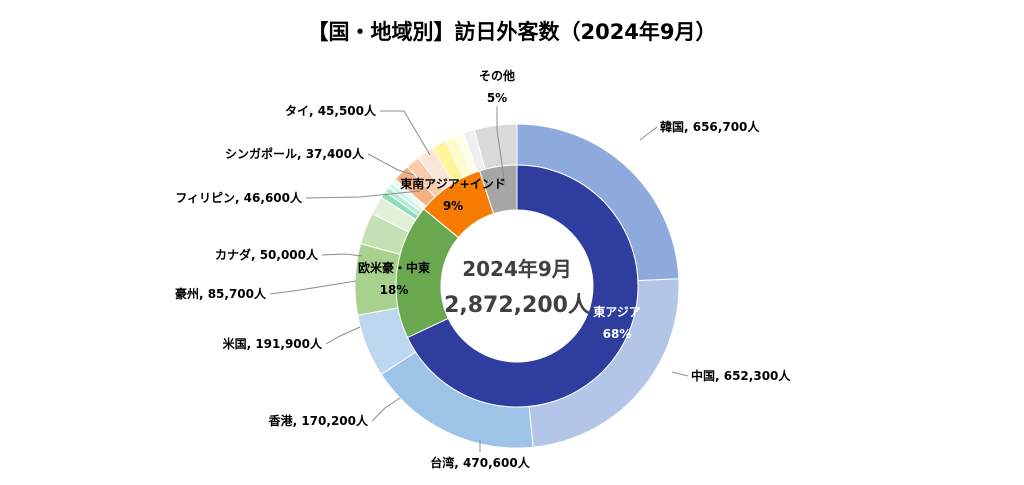 The height and width of the screenshot is (485, 1024). I want to click on outer-slice-label-カナダ: カナダ, 50,000人, so click(267, 254).